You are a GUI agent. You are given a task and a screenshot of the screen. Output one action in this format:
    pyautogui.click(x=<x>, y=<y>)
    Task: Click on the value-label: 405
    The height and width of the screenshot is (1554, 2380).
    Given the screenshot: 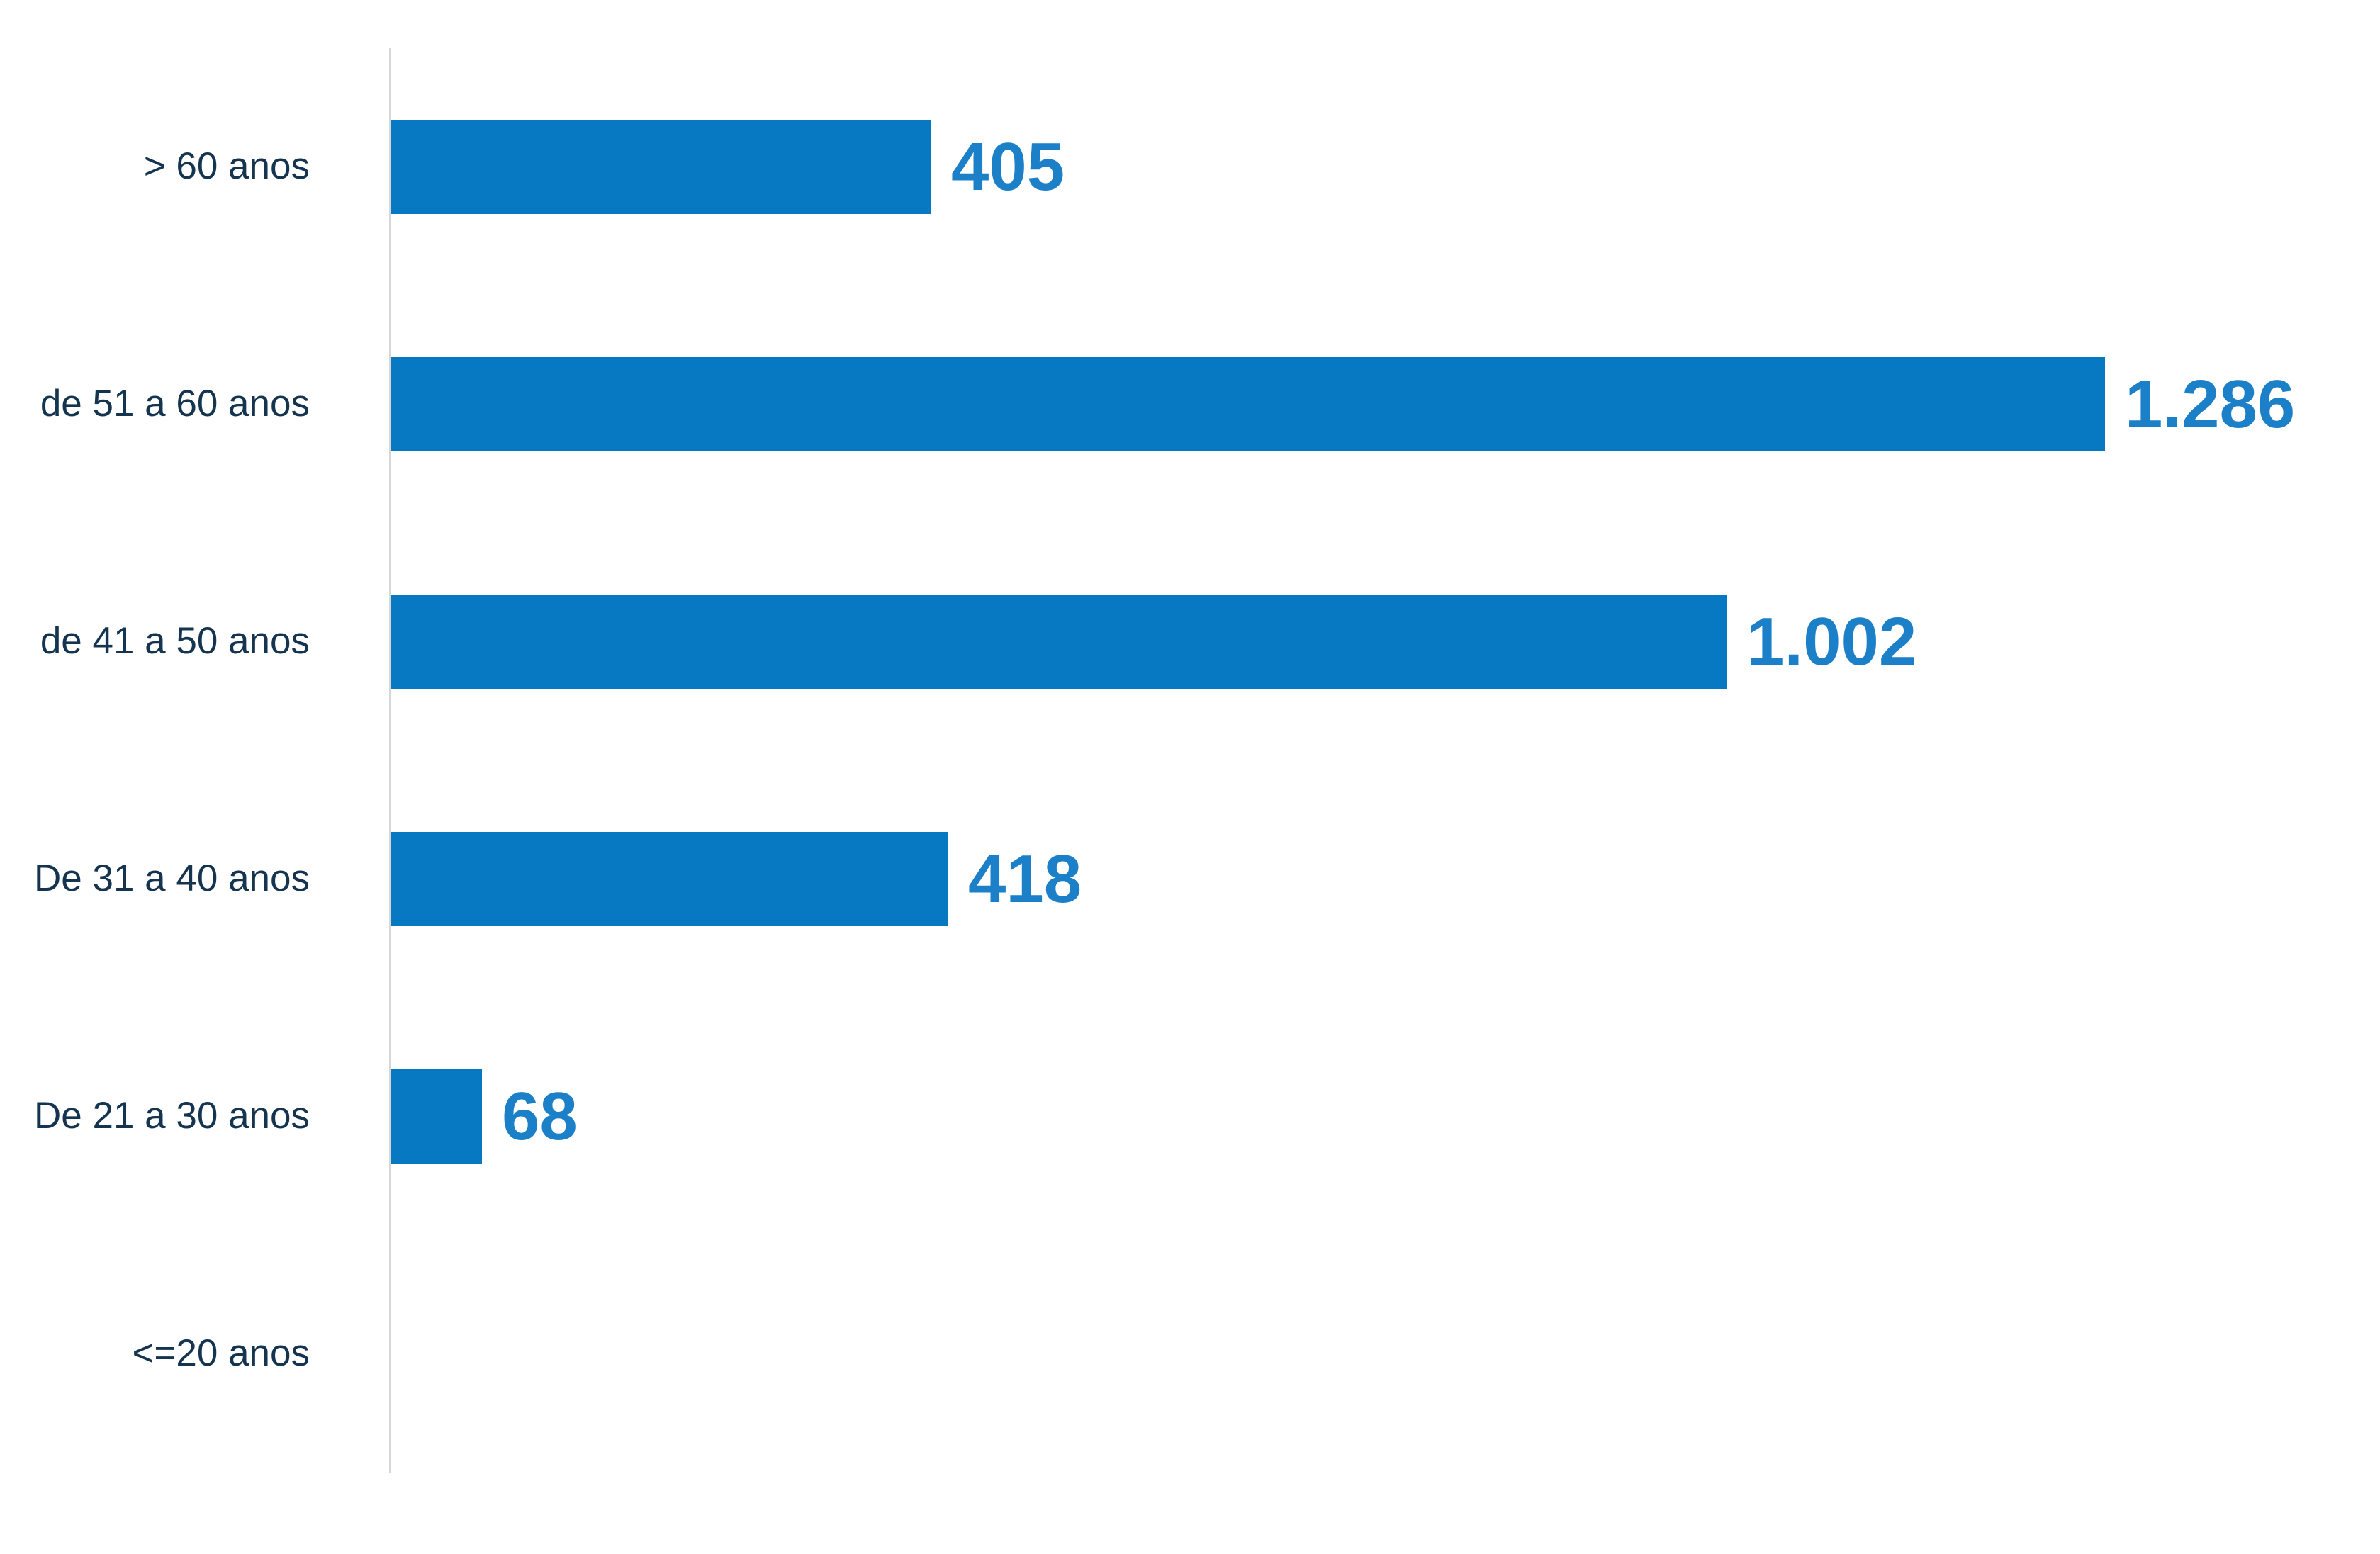 What is the action you would take?
    pyautogui.click(x=1008, y=166)
    